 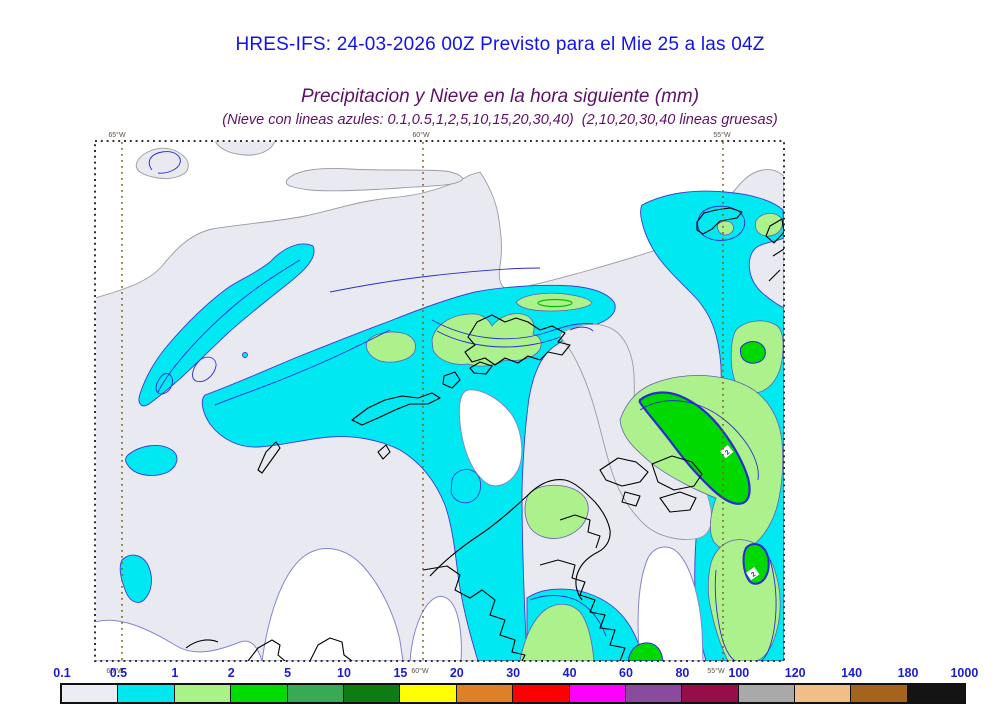 What do you see at coordinates (344, 673) in the screenshot?
I see `colorbar-label: 10` at bounding box center [344, 673].